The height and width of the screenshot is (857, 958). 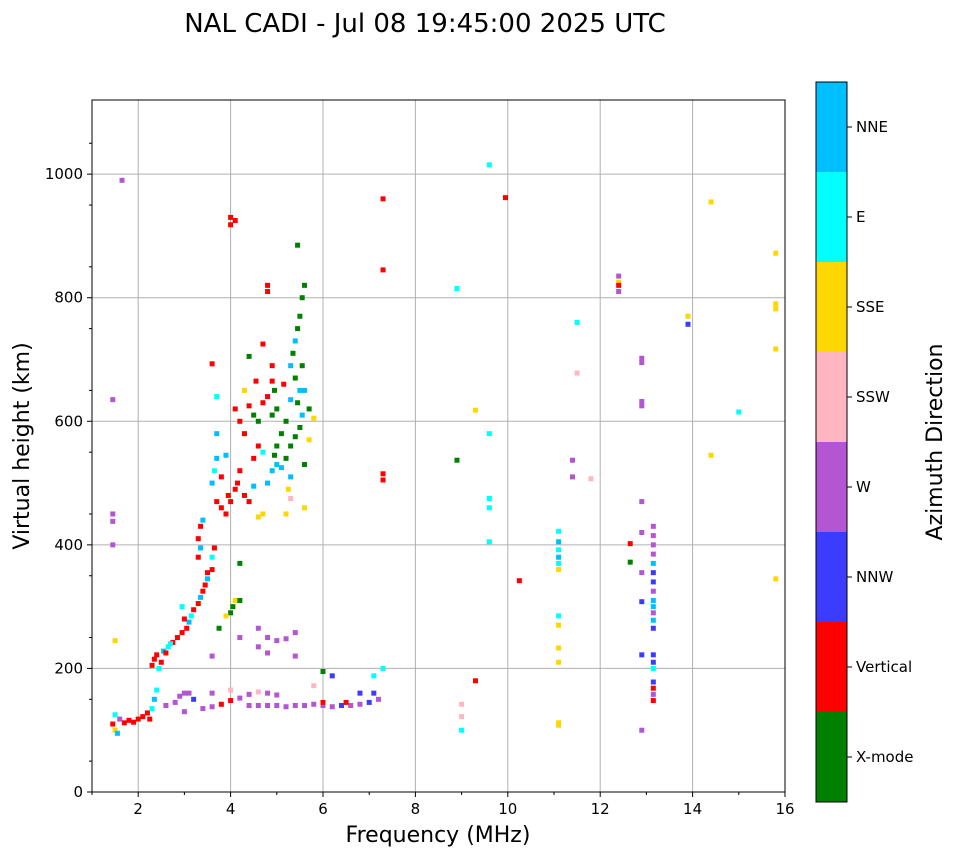 I want to click on colorbar-frame, so click(x=831, y=442).